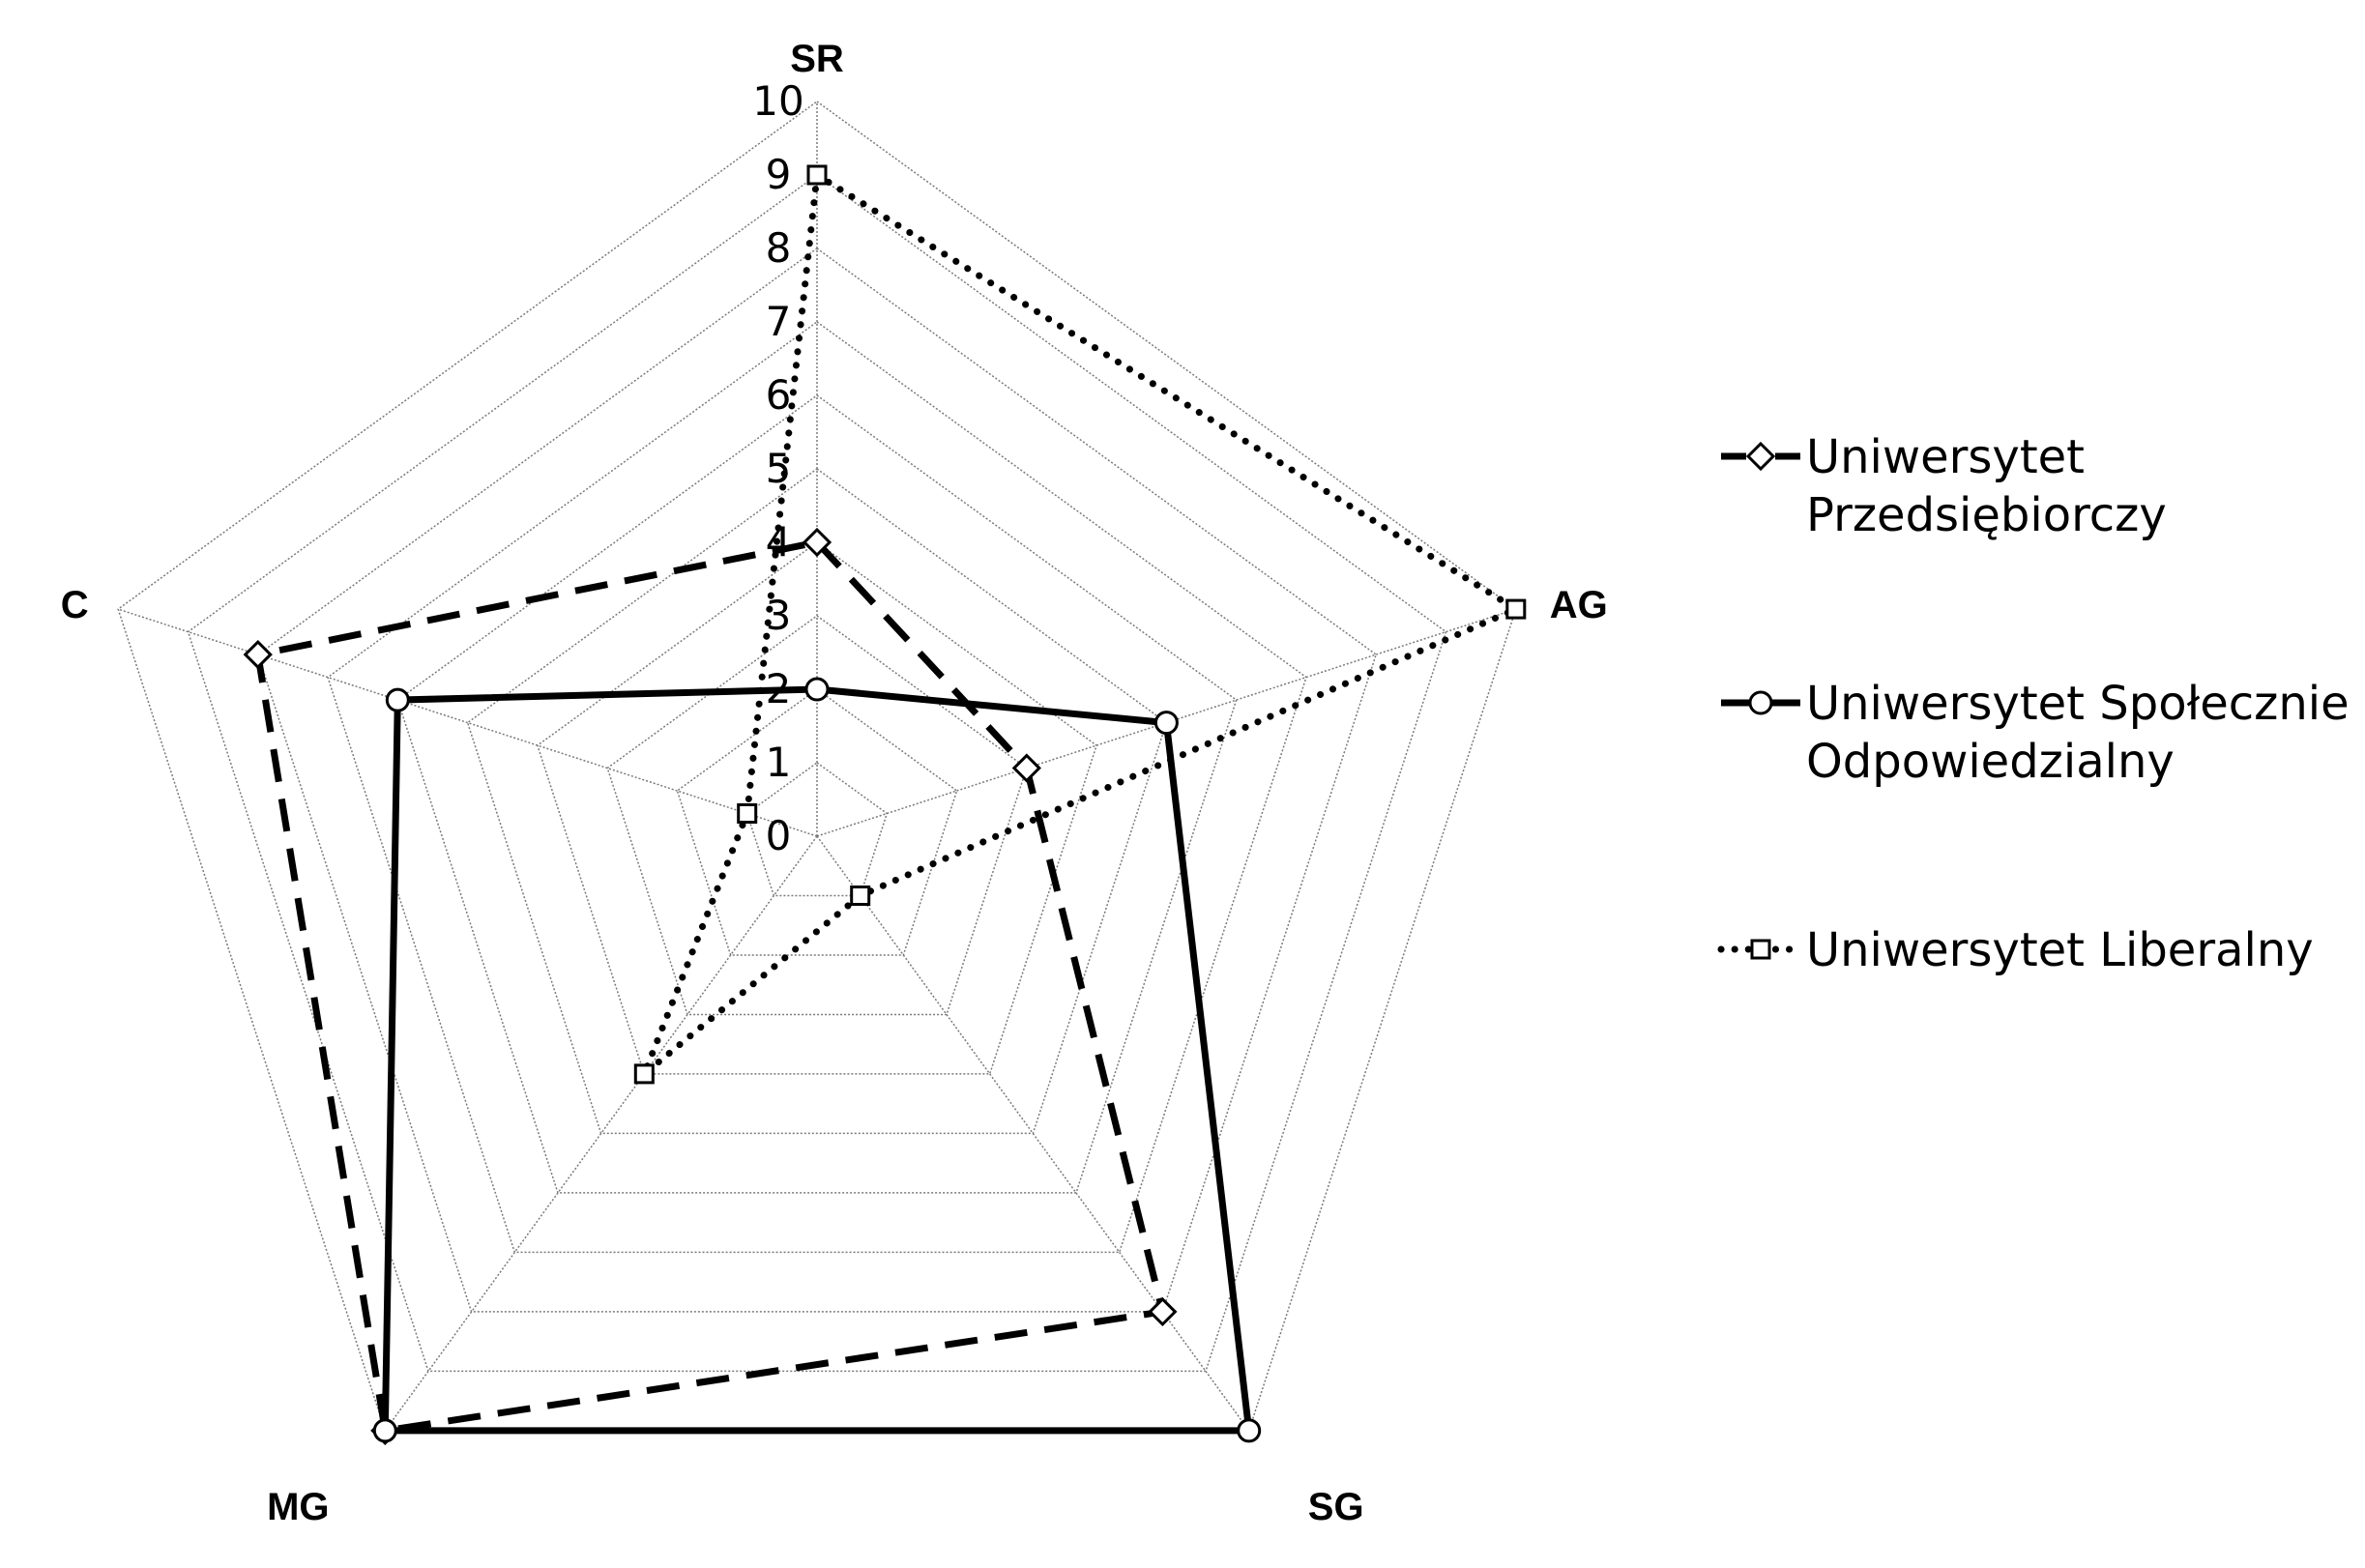 The image size is (2365, 1568). What do you see at coordinates (817, 542) in the screenshot?
I see `data-point-1-sr` at bounding box center [817, 542].